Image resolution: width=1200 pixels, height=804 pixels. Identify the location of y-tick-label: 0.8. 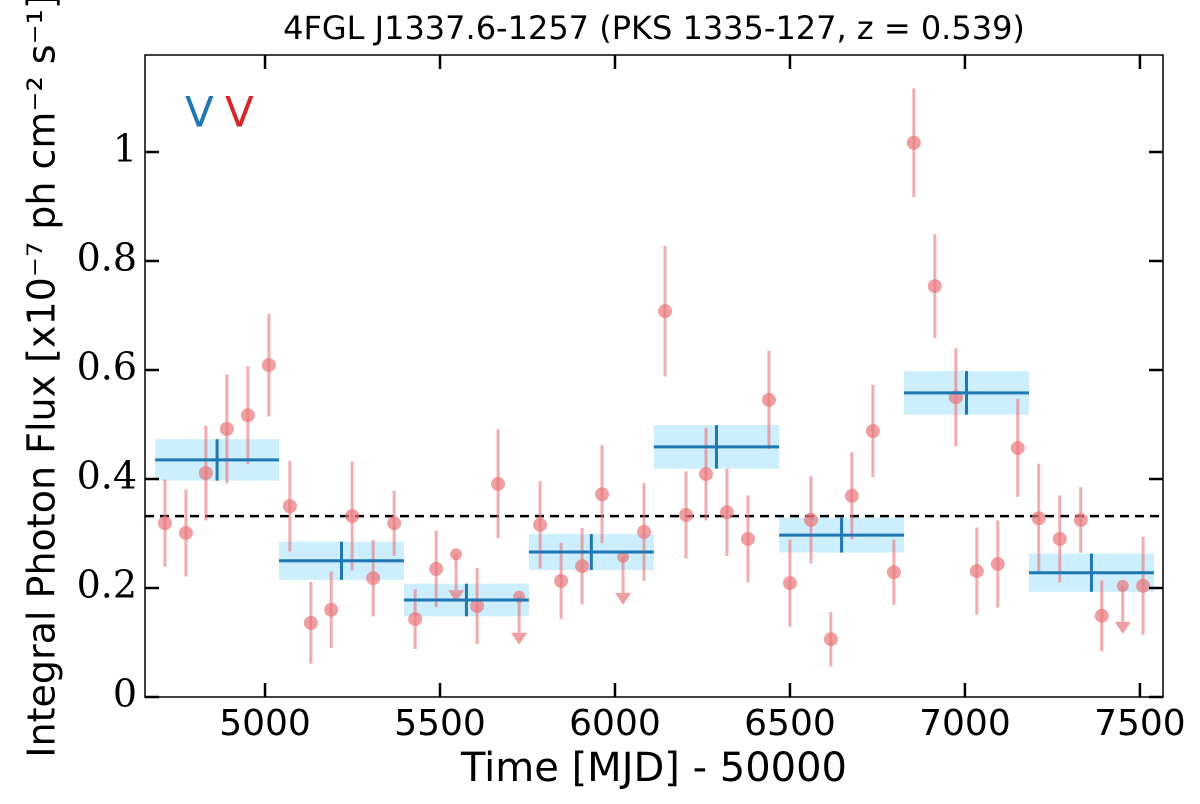
(107, 258).